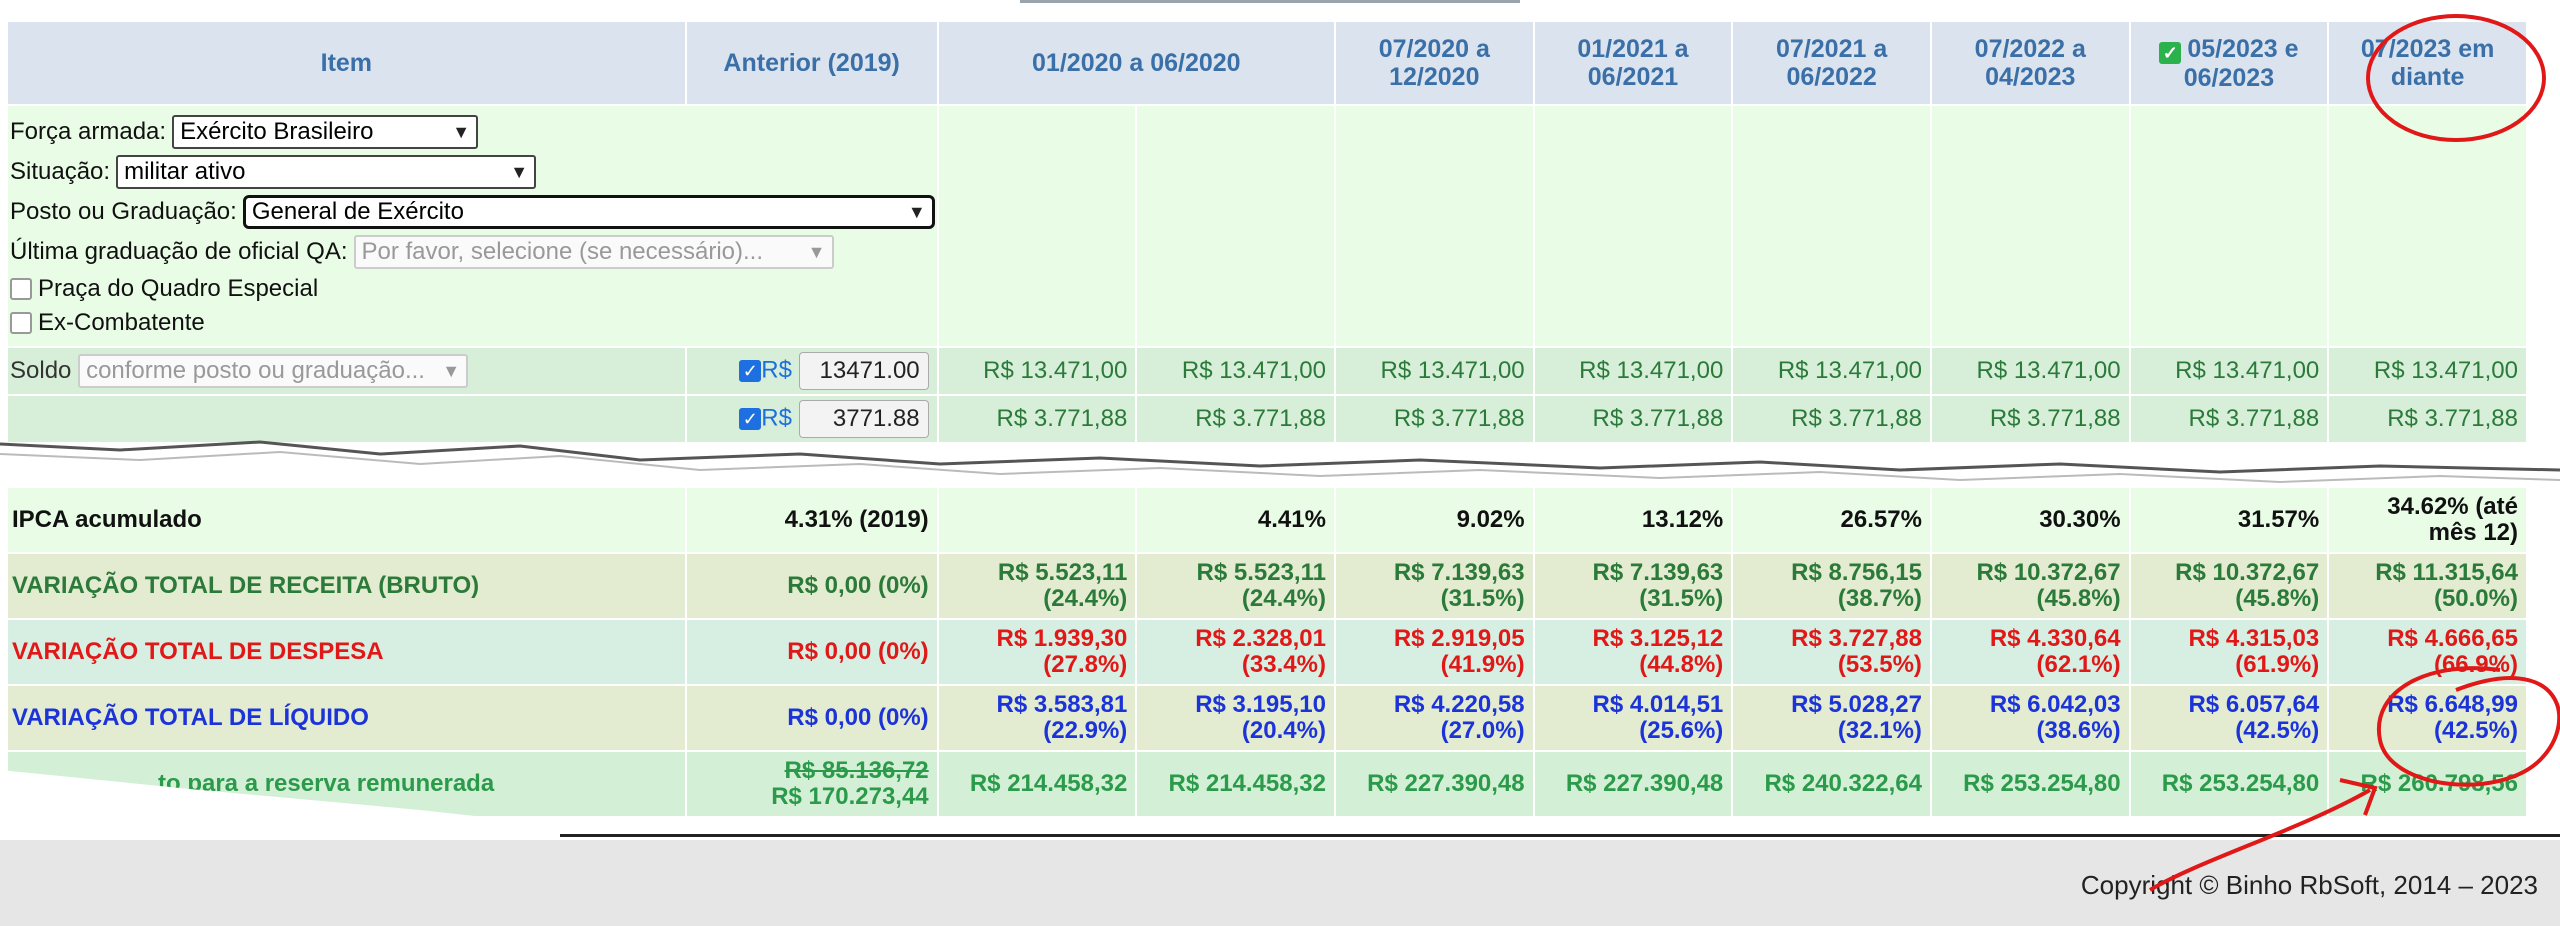 The height and width of the screenshot is (926, 2560). Describe the element at coordinates (2475, 598) in the screenshot. I see `receita-pct: (50.0%)` at that location.